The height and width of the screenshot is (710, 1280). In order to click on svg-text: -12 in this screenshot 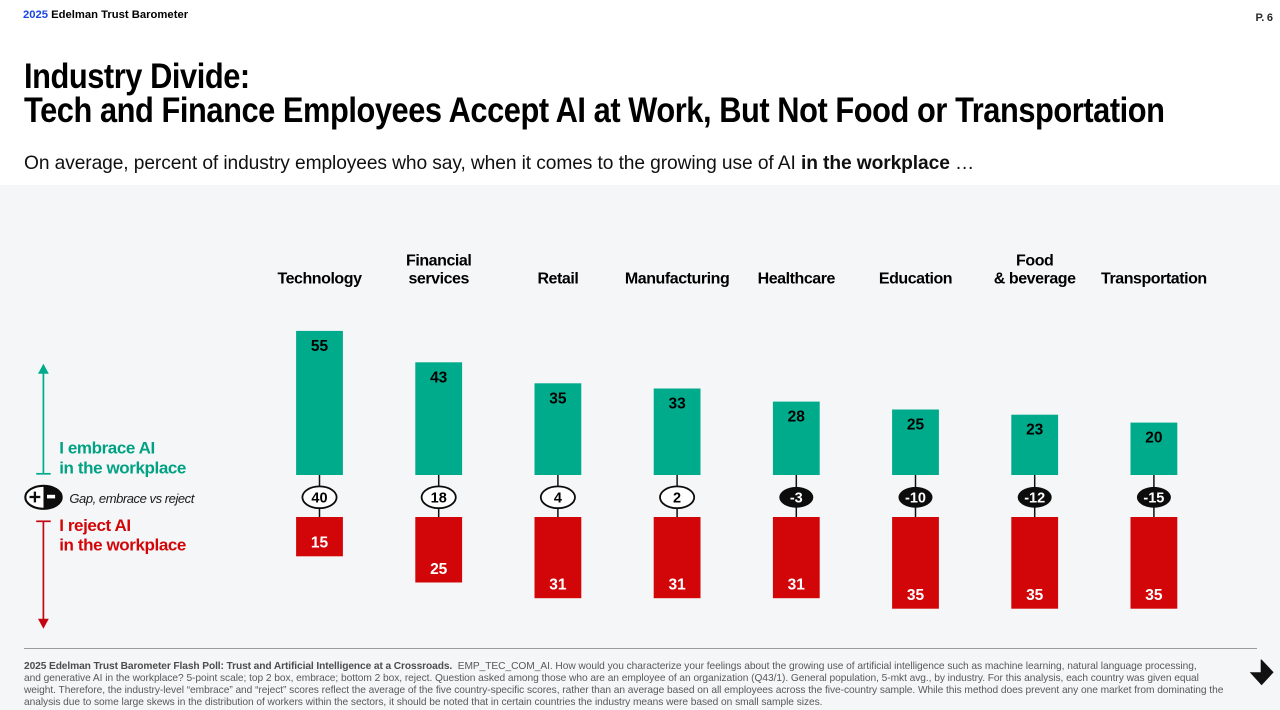, I will do `click(1034, 498)`.